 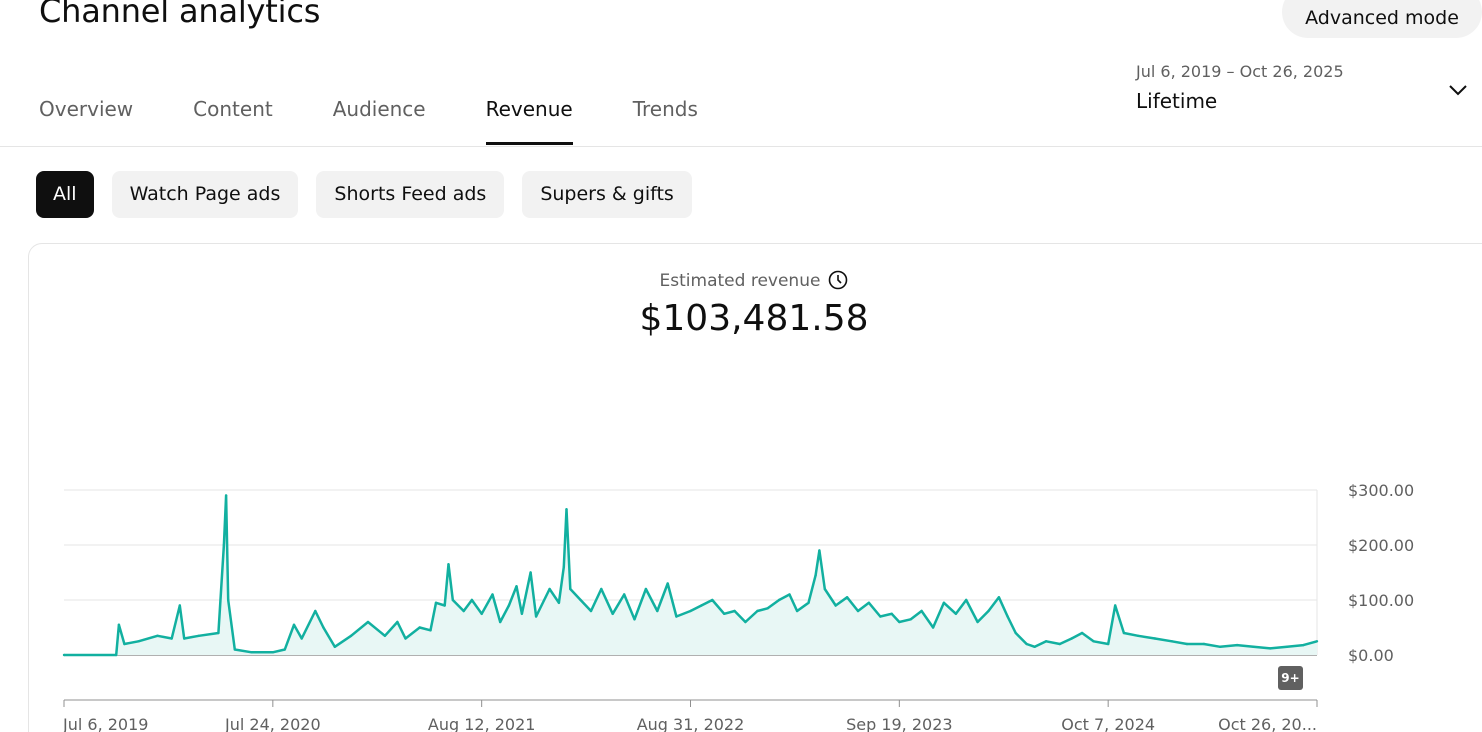 I want to click on clock-icon, so click(x=838, y=280).